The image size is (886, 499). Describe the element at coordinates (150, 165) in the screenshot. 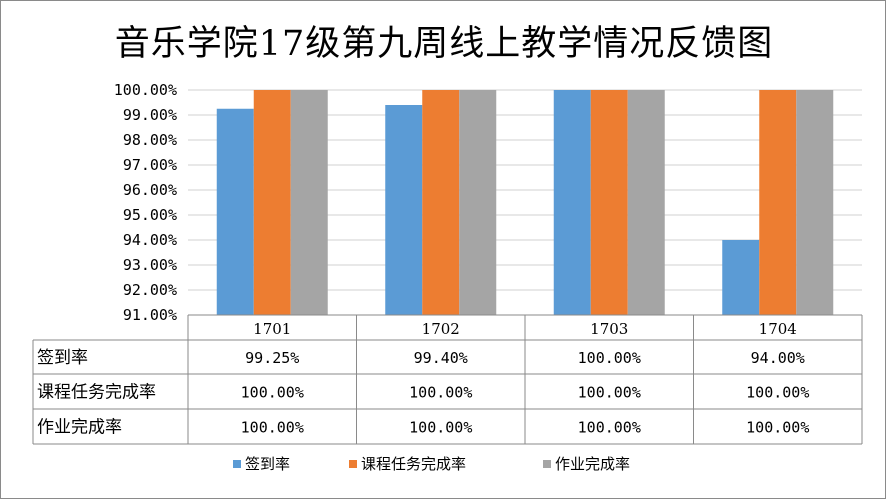

I see `y-tick-label: 97.00%` at that location.